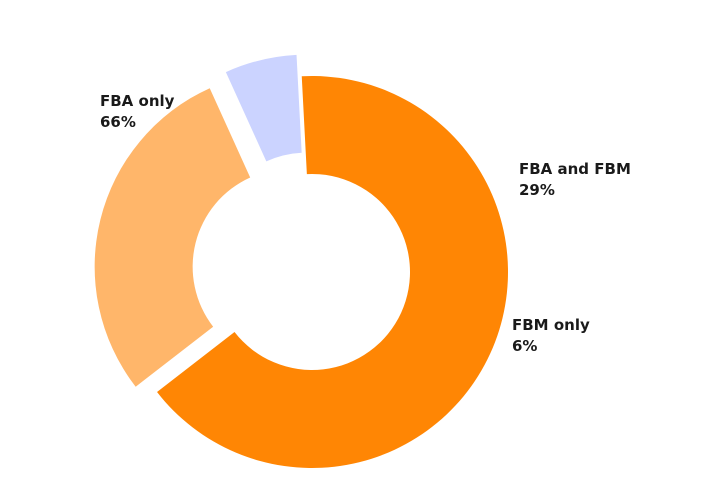  I want to click on slice-label: FBA only 66%, so click(137, 111).